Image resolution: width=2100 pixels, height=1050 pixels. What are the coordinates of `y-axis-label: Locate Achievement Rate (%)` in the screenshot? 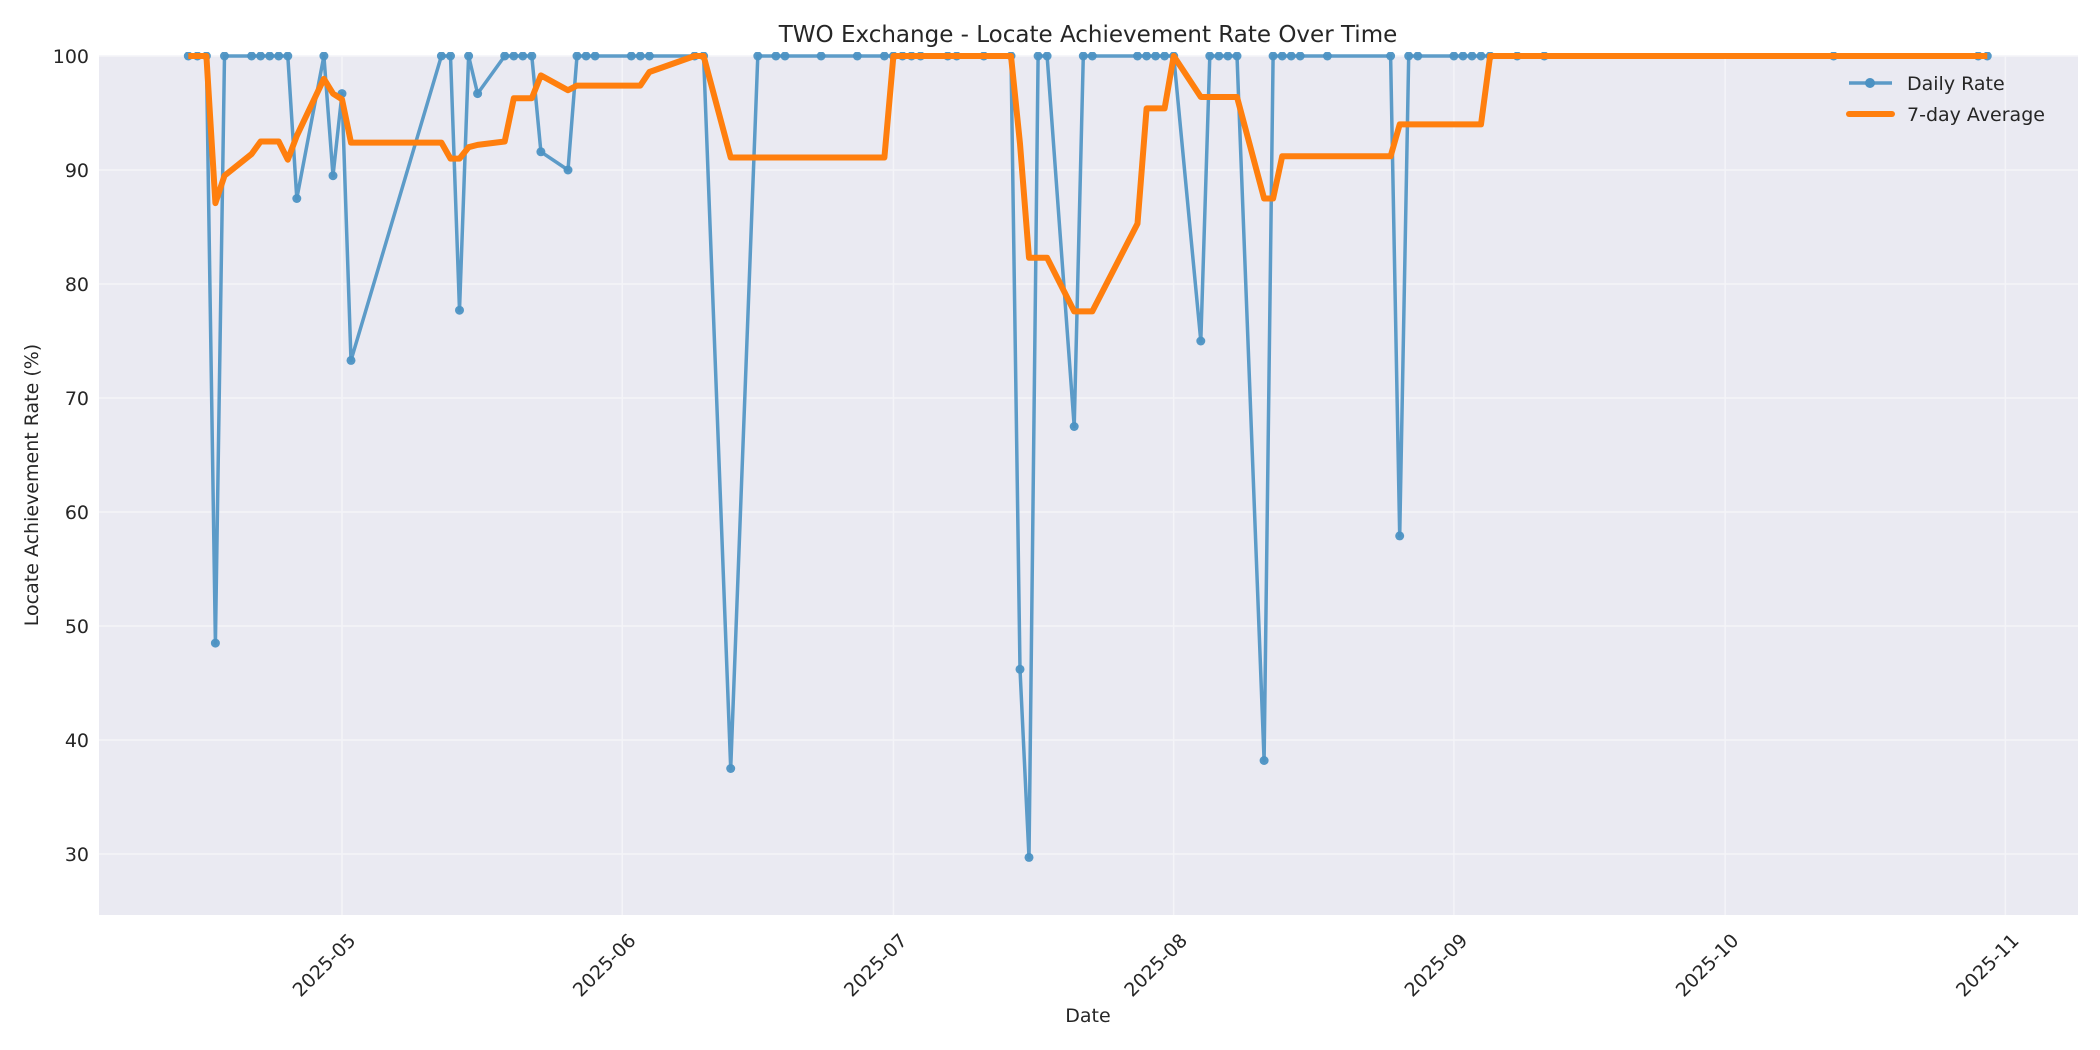 It's located at (32, 485).